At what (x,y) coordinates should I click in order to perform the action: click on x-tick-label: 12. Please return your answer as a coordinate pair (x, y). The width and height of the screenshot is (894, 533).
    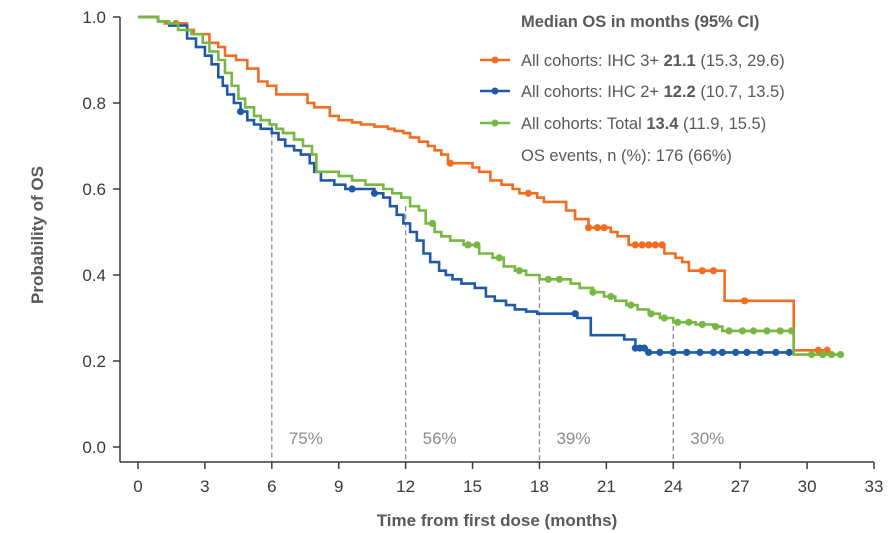
    Looking at the image, I should click on (405, 486).